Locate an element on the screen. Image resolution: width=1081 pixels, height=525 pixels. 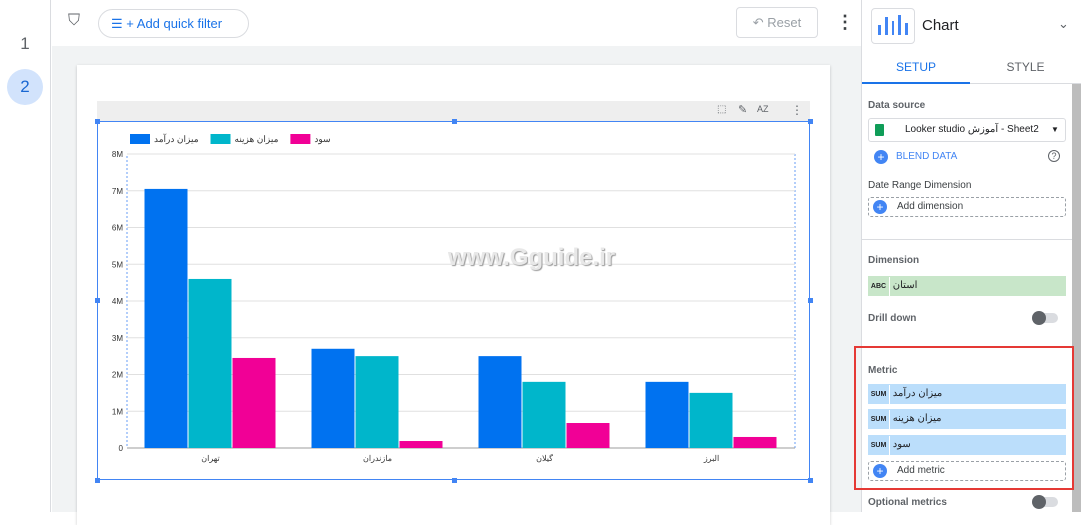
dimension-chip: ABC استان is located at coordinates (967, 286).